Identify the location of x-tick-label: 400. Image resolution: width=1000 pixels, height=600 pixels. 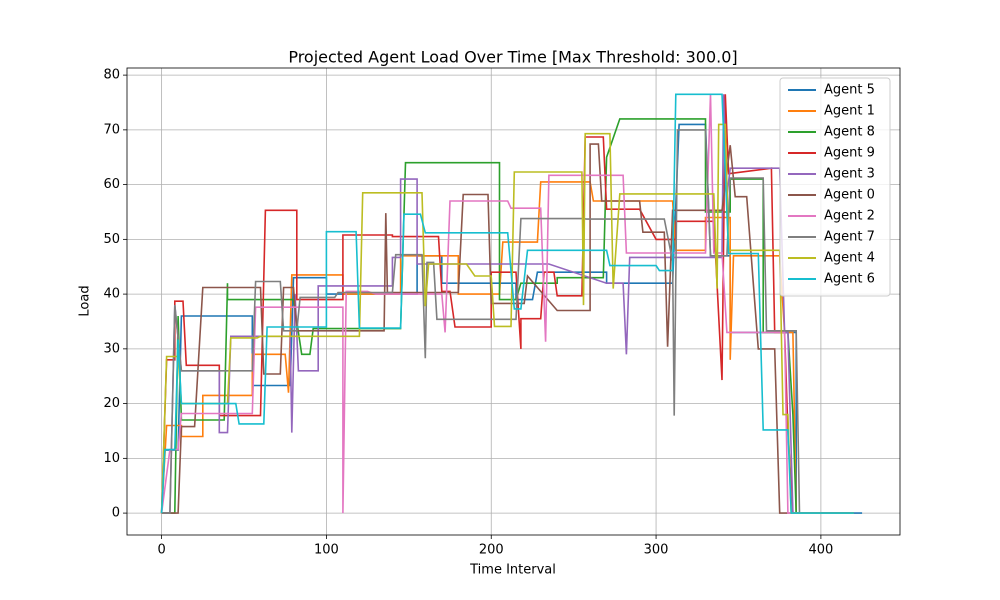
(820, 550).